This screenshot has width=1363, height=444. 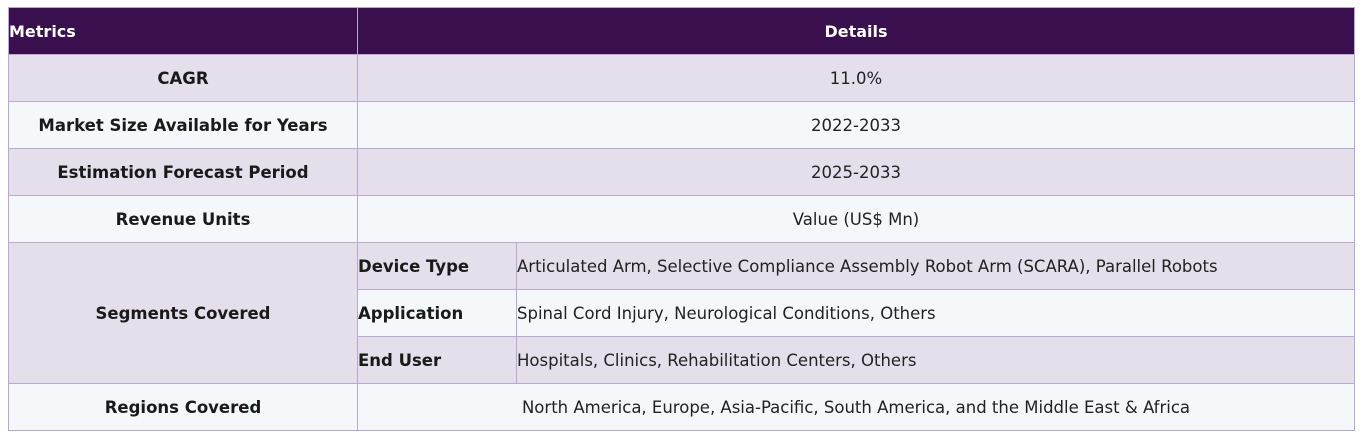 What do you see at coordinates (183, 78) in the screenshot?
I see `cagr-label: CAGR` at bounding box center [183, 78].